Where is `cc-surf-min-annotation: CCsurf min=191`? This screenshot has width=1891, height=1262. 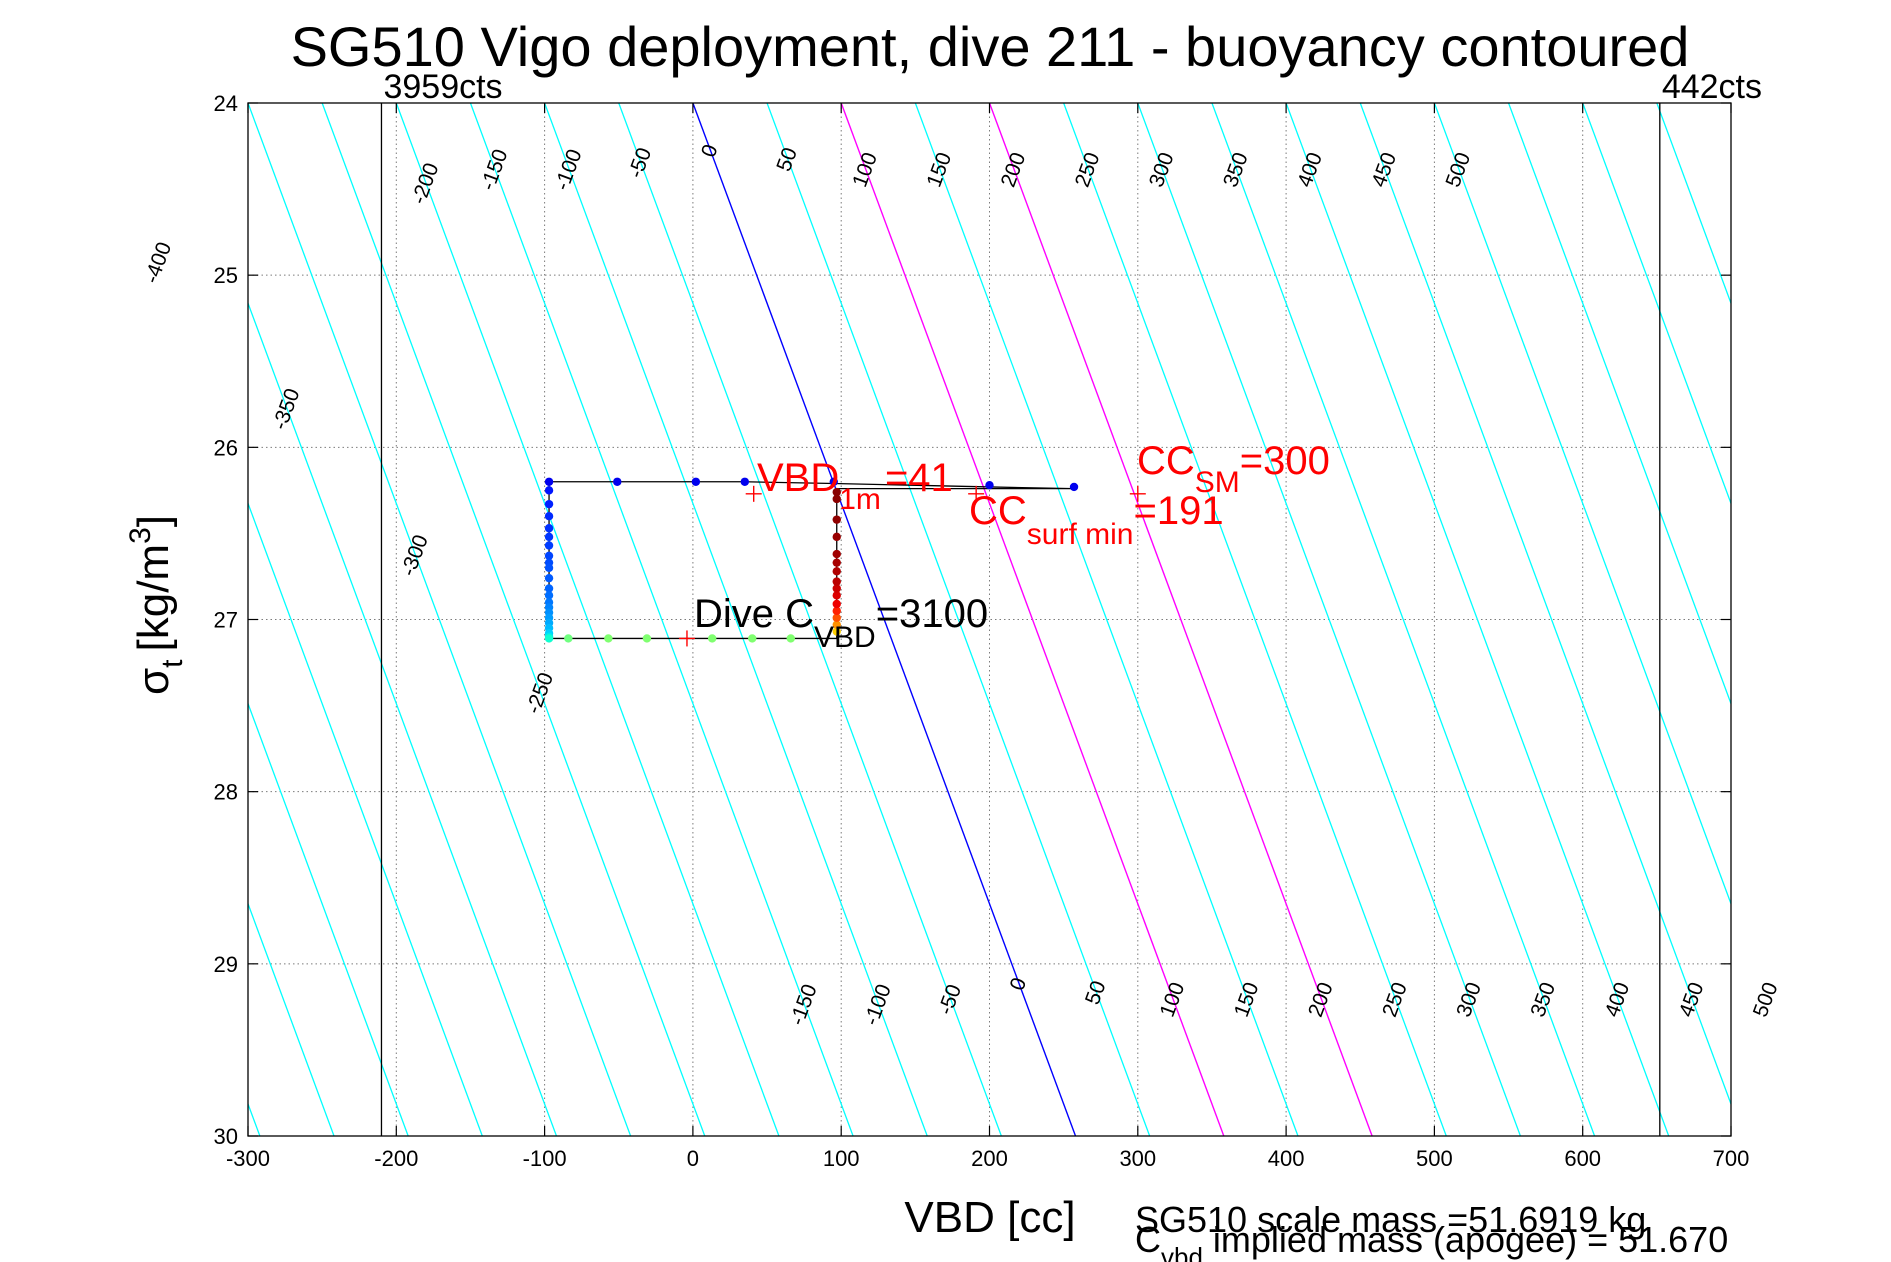
cc-surf-min-annotation: CCsurf min=191 is located at coordinates (1096, 520).